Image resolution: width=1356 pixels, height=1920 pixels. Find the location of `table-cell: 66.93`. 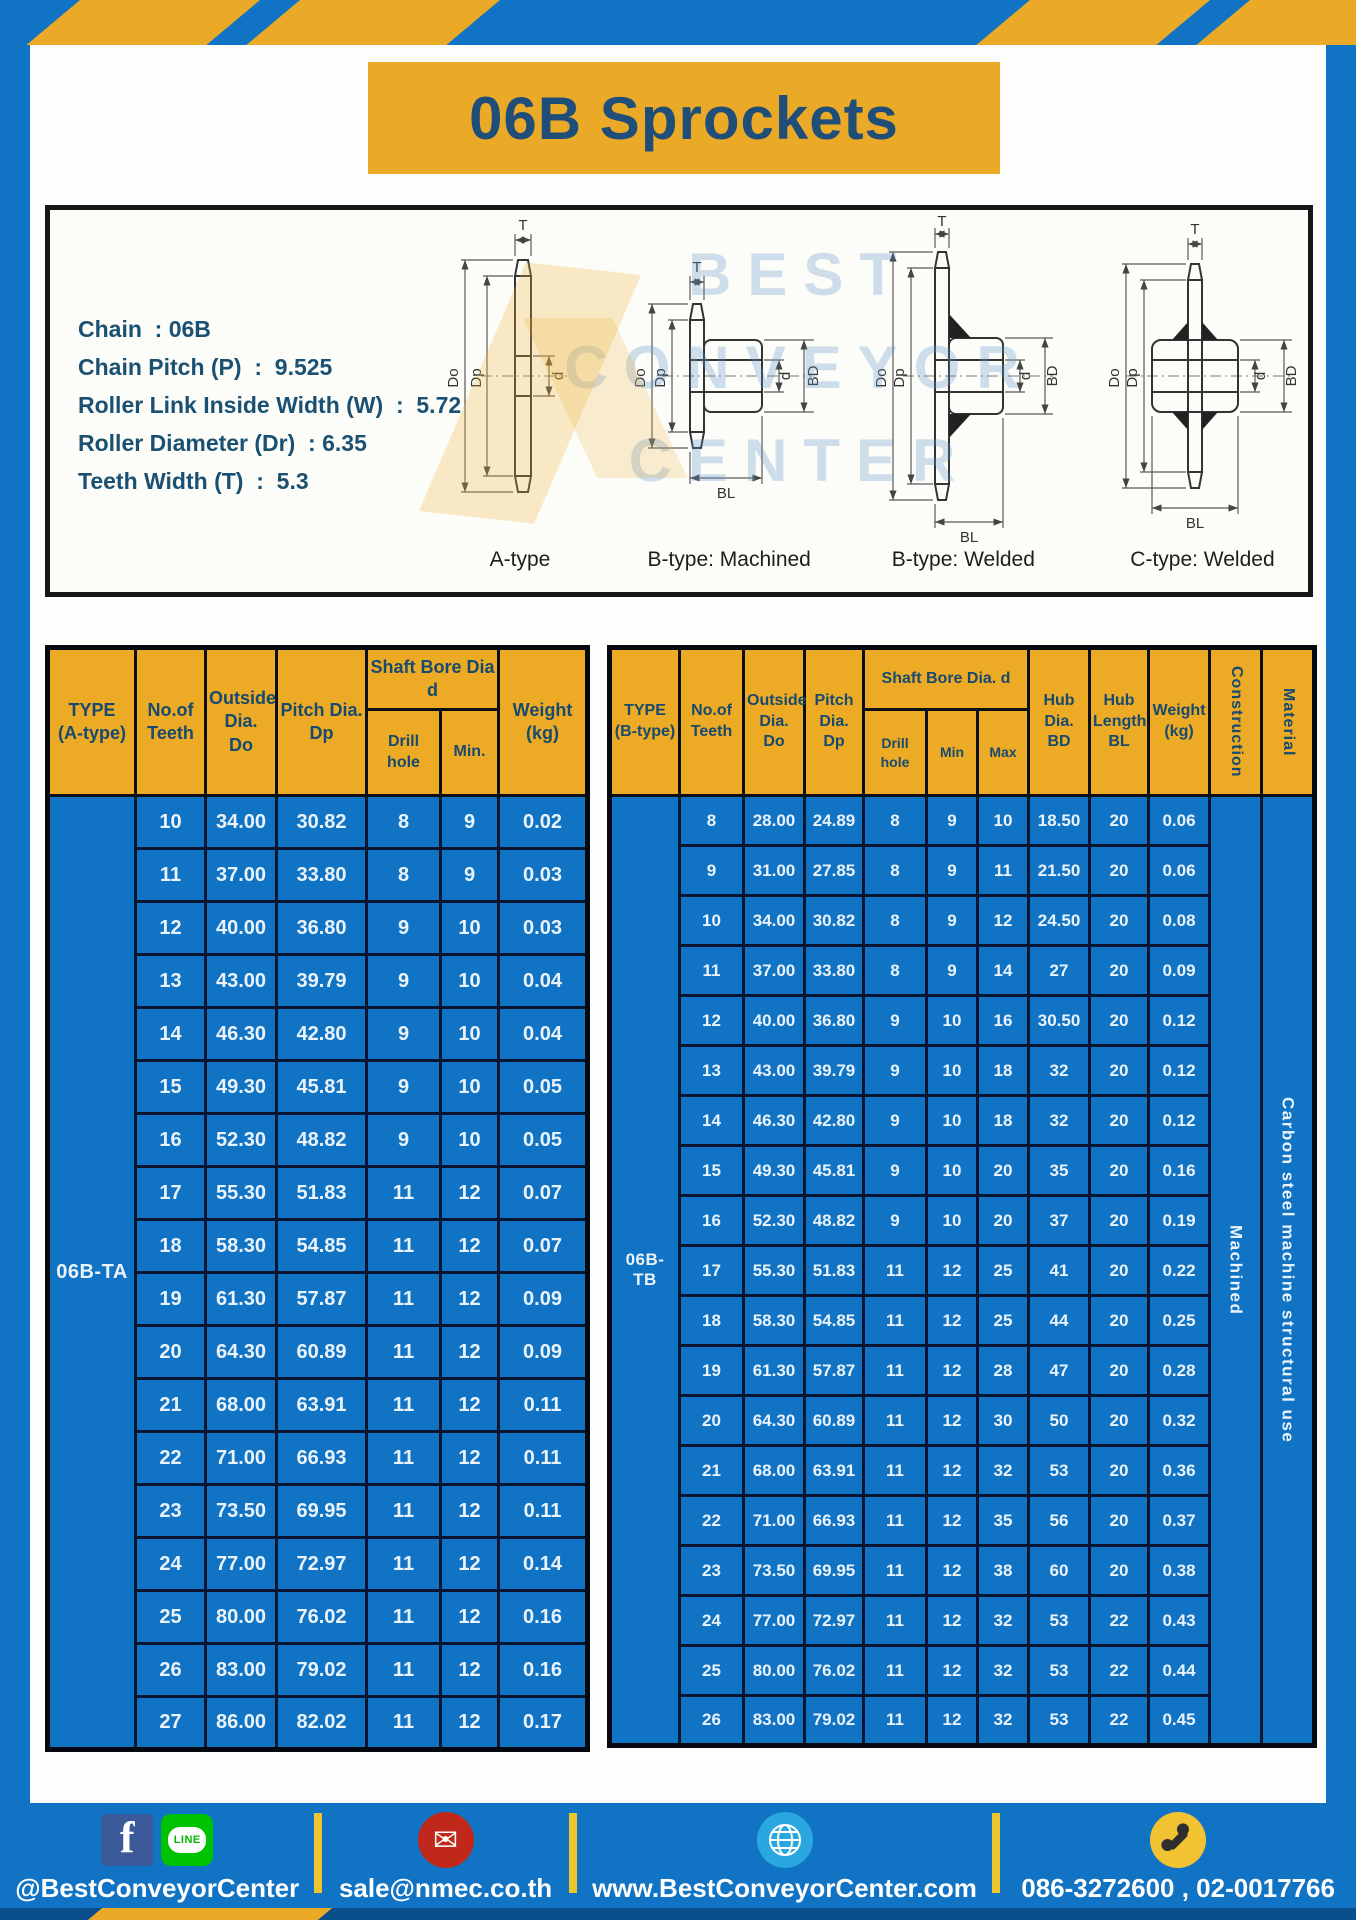

table-cell: 66.93 is located at coordinates (834, 1520).